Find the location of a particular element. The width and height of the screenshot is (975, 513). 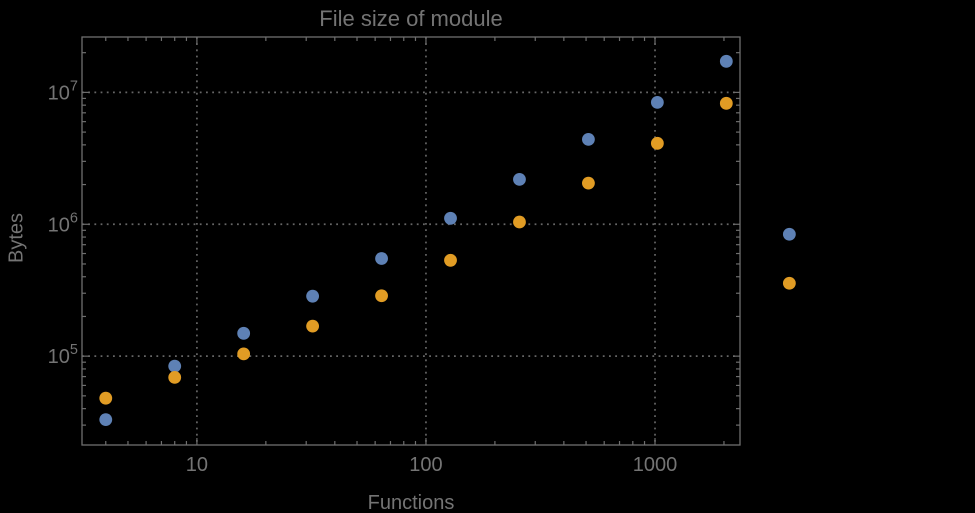

data-point-series-2-orange-x8 is located at coordinates (175, 377).